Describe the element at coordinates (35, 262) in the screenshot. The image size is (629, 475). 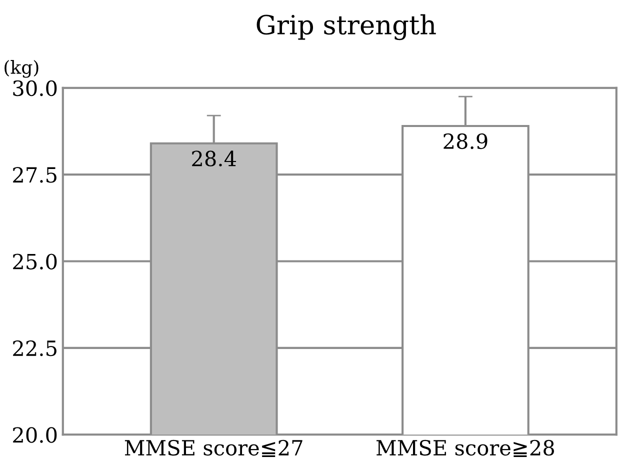
I see `y-tick-label: 25.0` at that location.